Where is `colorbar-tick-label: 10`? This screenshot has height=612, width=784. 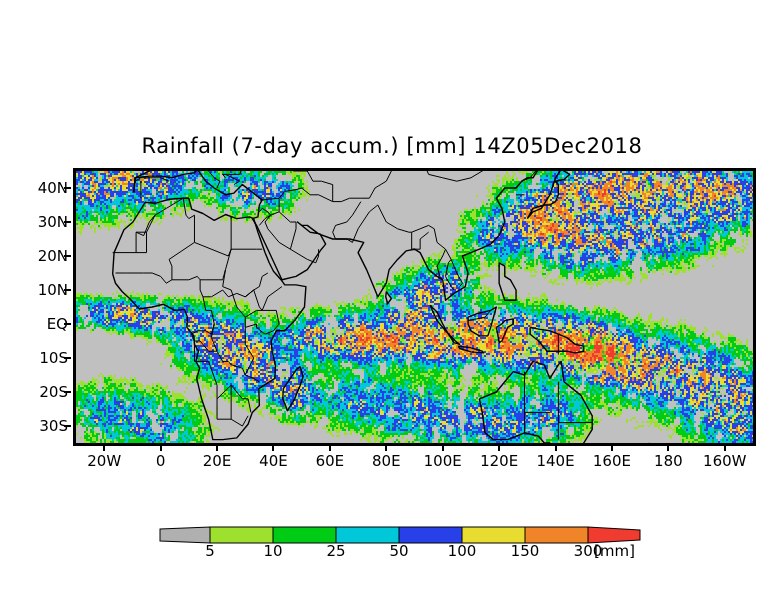 colorbar-tick-label: 10 is located at coordinates (273, 551).